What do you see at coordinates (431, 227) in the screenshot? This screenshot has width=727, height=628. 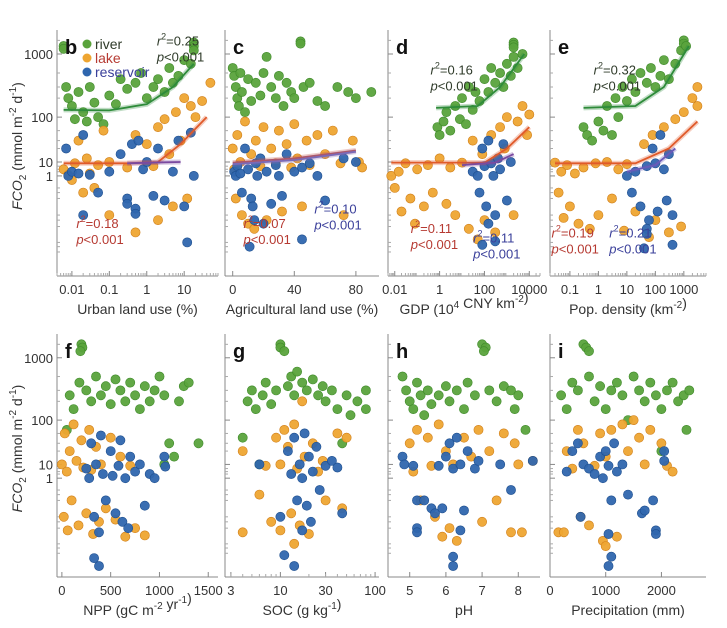 I see `annotation-r2-lake: r2=0.11` at bounding box center [431, 227].